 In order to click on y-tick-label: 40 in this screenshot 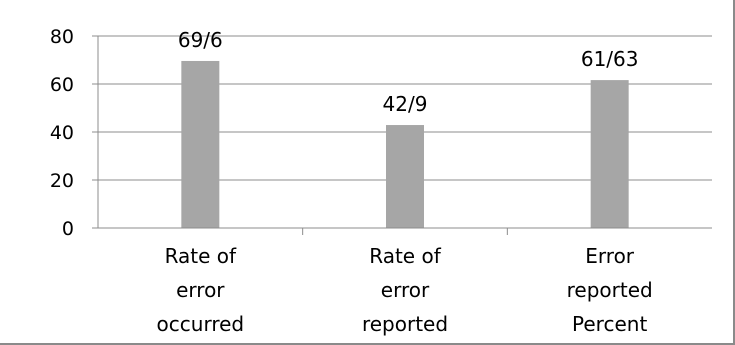, I will do `click(62, 133)`.